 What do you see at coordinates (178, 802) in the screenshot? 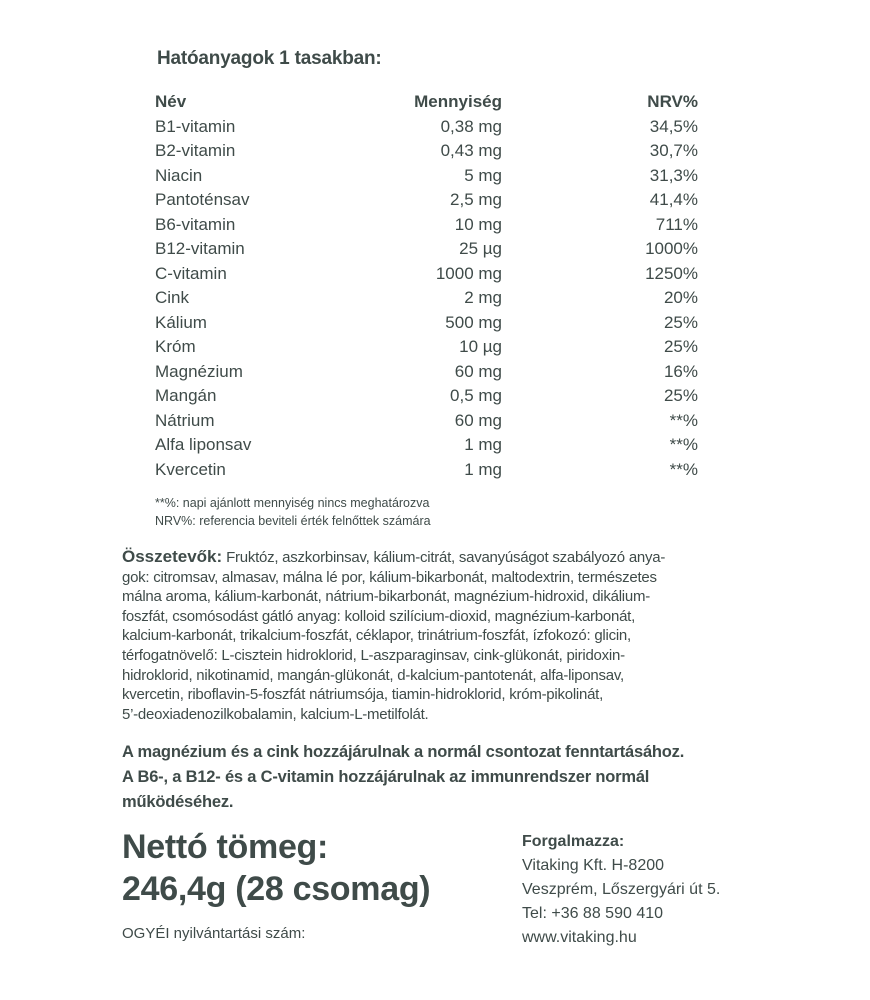
I see `claim-line: működéséhez.` at bounding box center [178, 802].